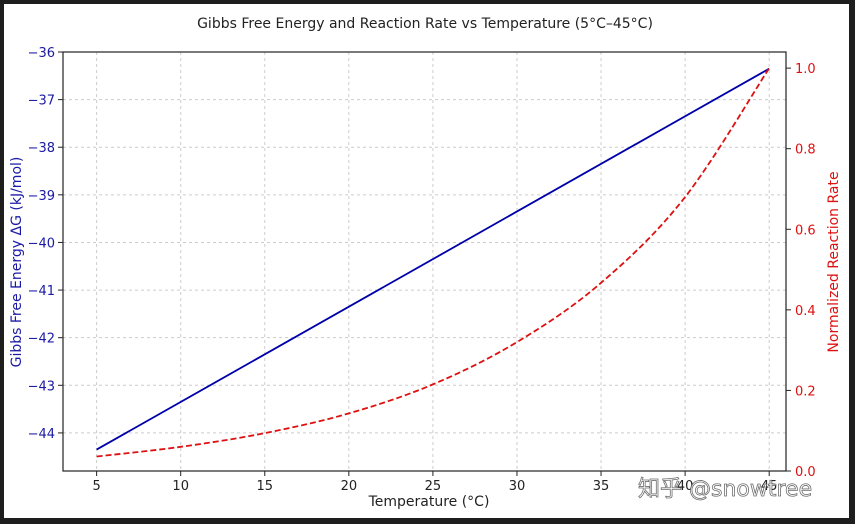 The height and width of the screenshot is (524, 855). What do you see at coordinates (805, 391) in the screenshot?
I see `y-right-tick-label: 0.2` at bounding box center [805, 391].